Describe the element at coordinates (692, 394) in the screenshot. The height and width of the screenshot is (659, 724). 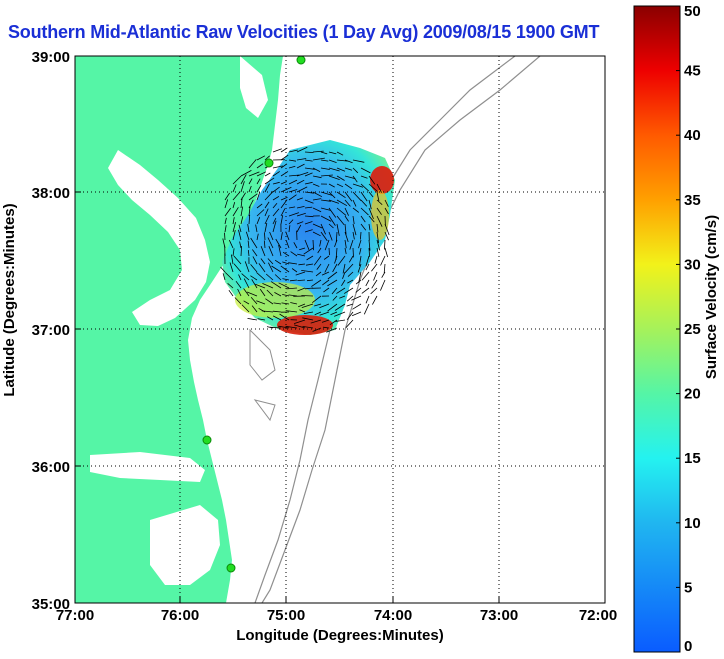
I see `colorbar-tick-label: 20` at that location.